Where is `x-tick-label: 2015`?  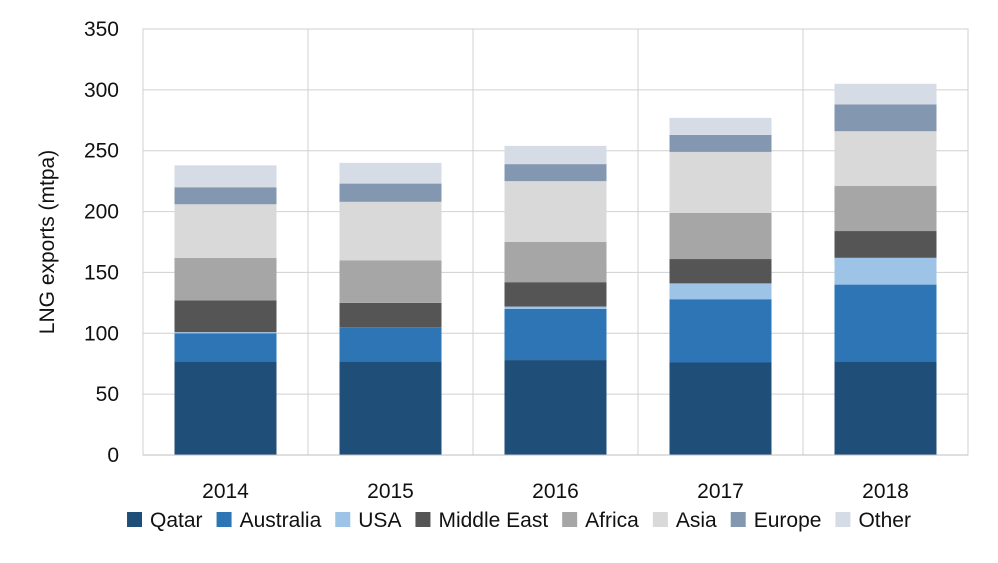 x-tick-label: 2015 is located at coordinates (390, 491).